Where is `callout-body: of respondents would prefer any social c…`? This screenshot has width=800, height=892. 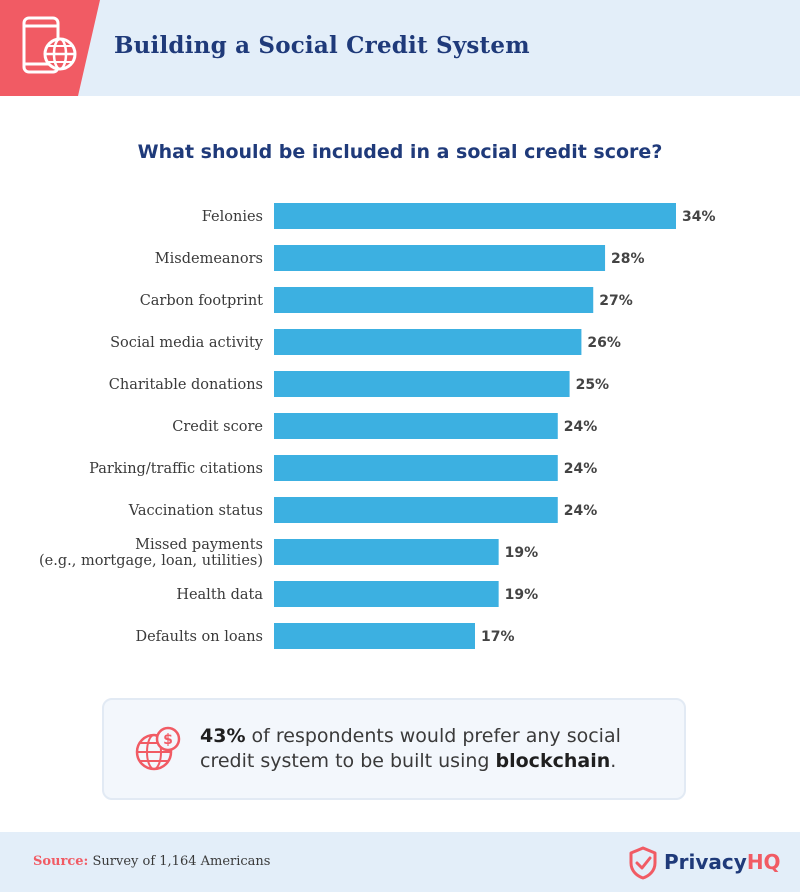
callout-body: of respondents would prefer any social c… is located at coordinates (410, 748).